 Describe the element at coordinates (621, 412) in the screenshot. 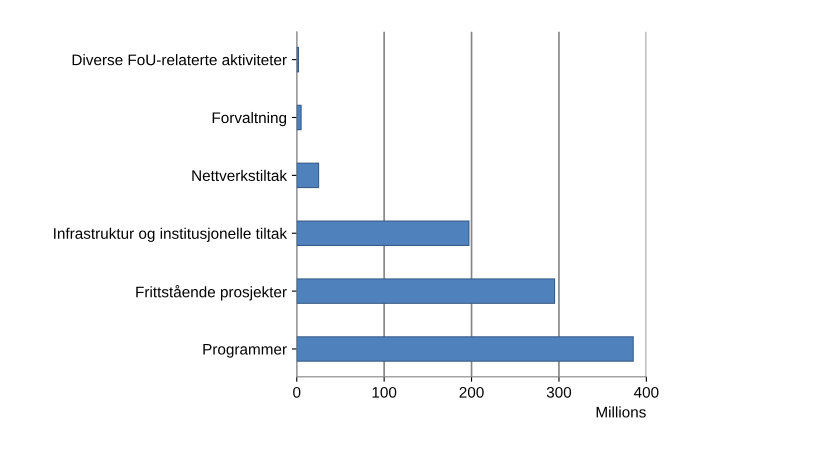

I see `x-axis-title: Millions` at that location.